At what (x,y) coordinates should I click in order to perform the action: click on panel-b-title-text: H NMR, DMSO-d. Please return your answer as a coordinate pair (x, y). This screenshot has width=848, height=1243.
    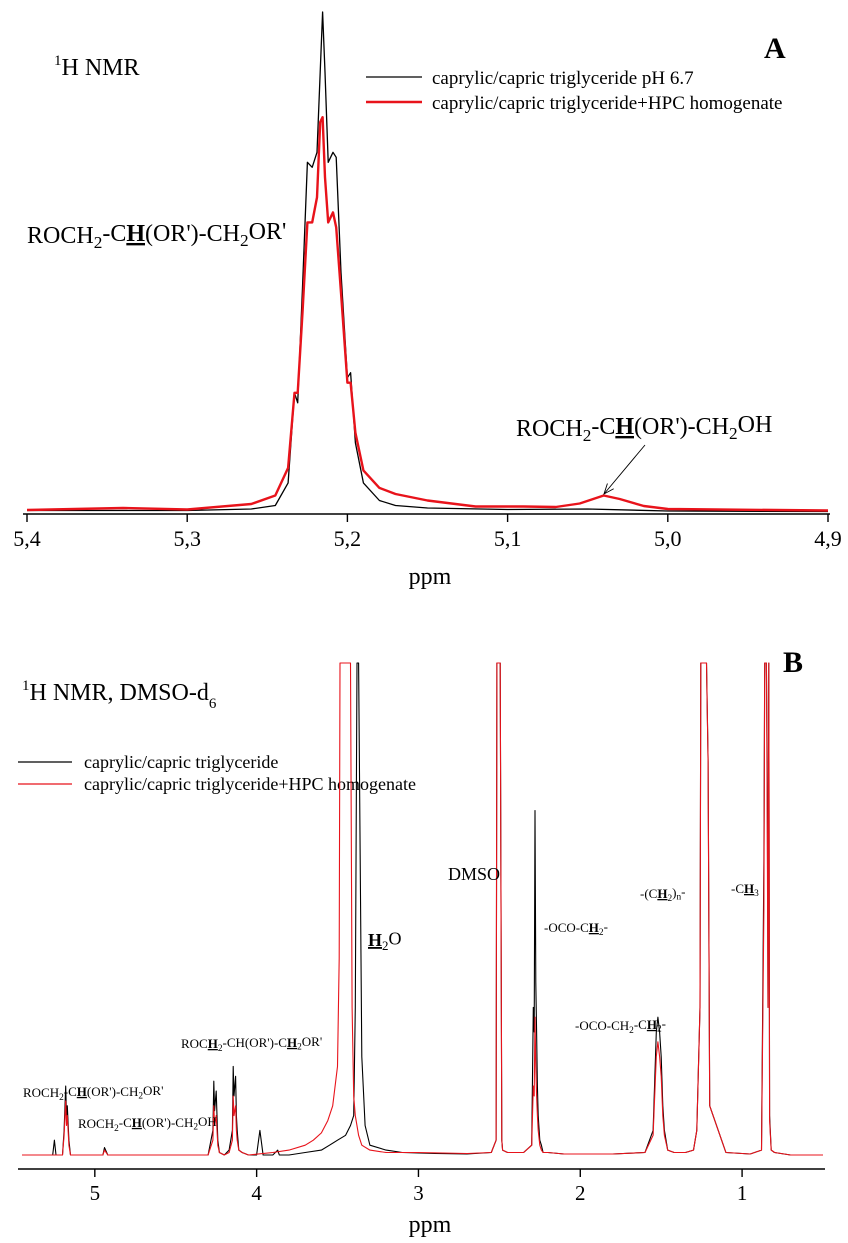
    Looking at the image, I should click on (119, 693).